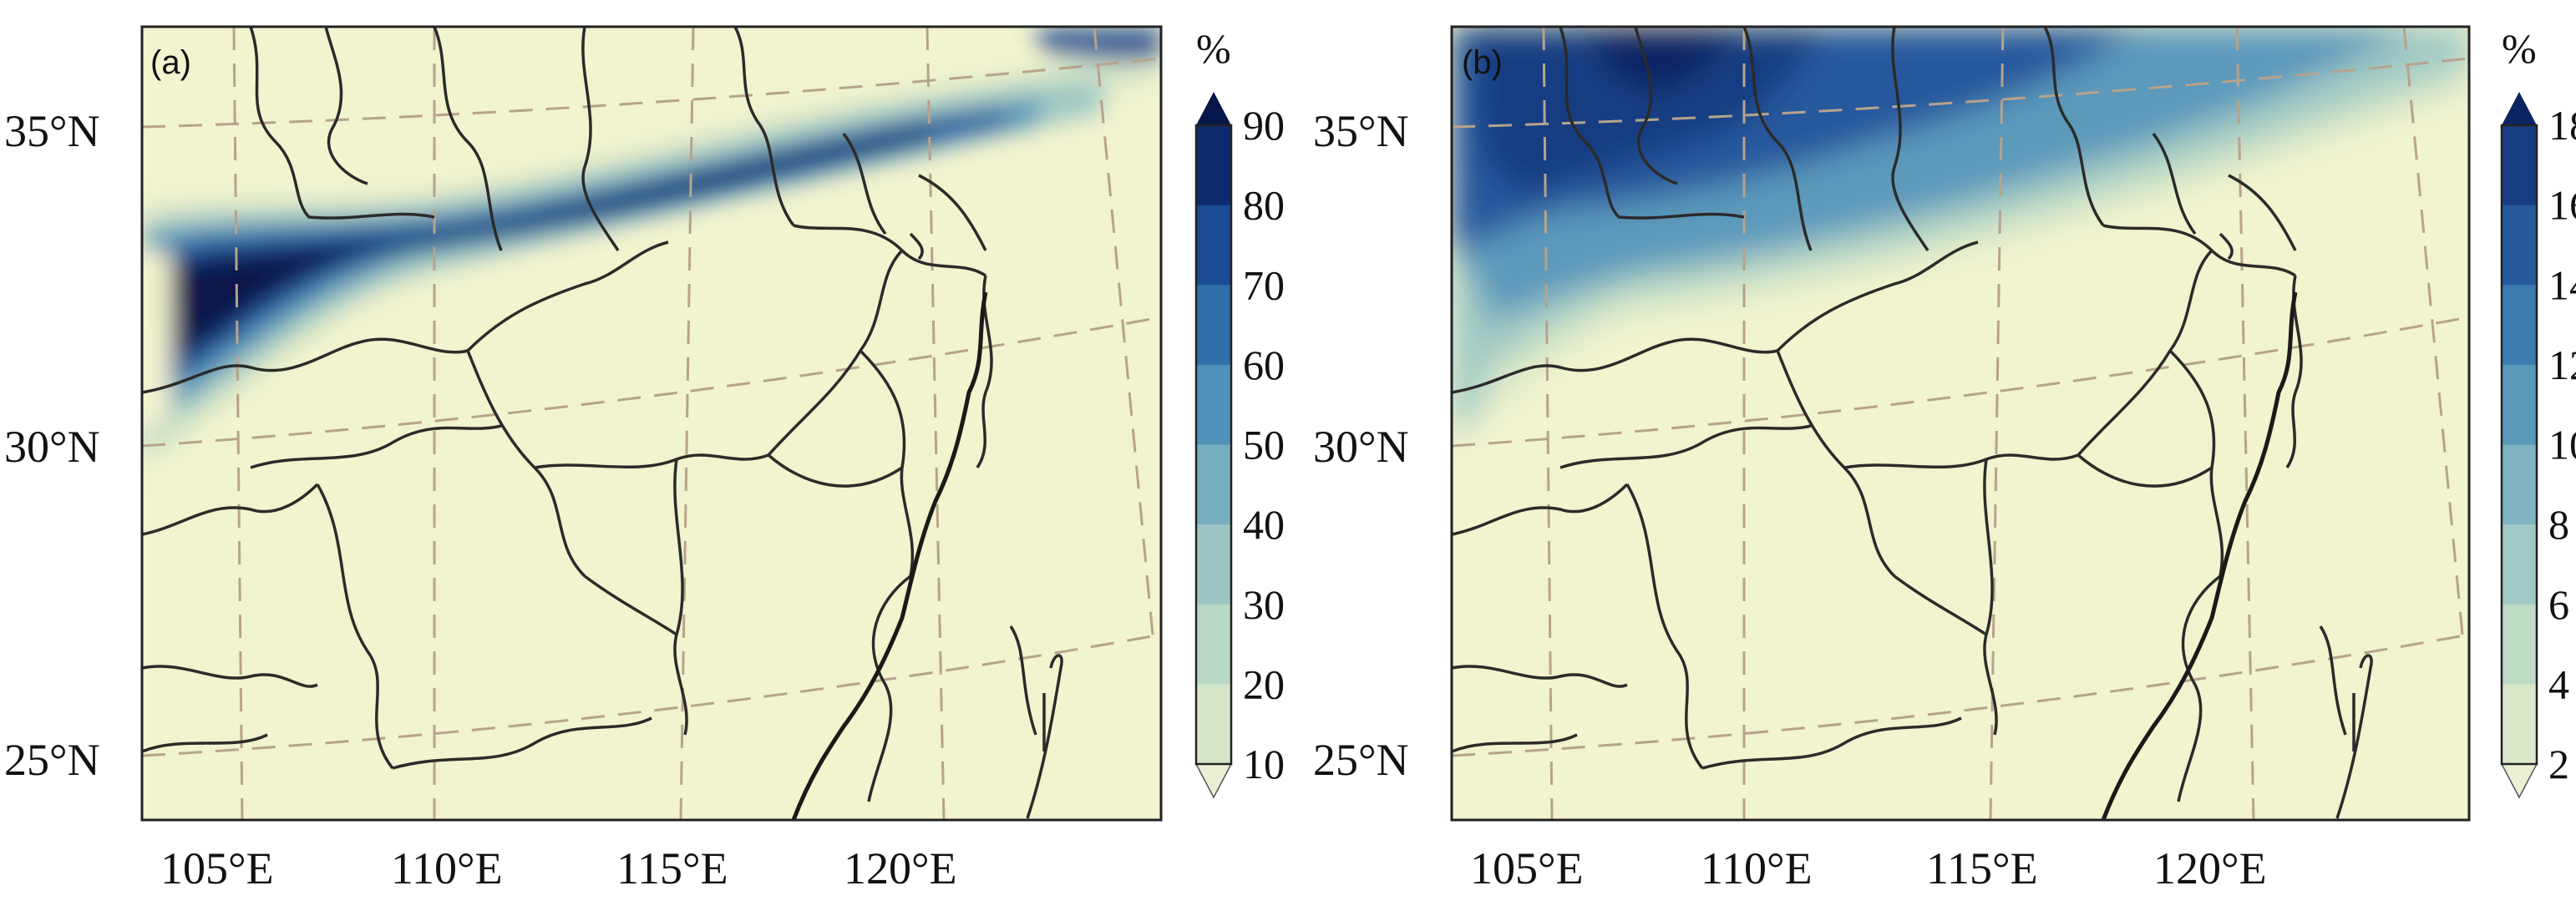  What do you see at coordinates (1264, 524) in the screenshot?
I see `panel-a-colorbar-tick-label: 40` at bounding box center [1264, 524].